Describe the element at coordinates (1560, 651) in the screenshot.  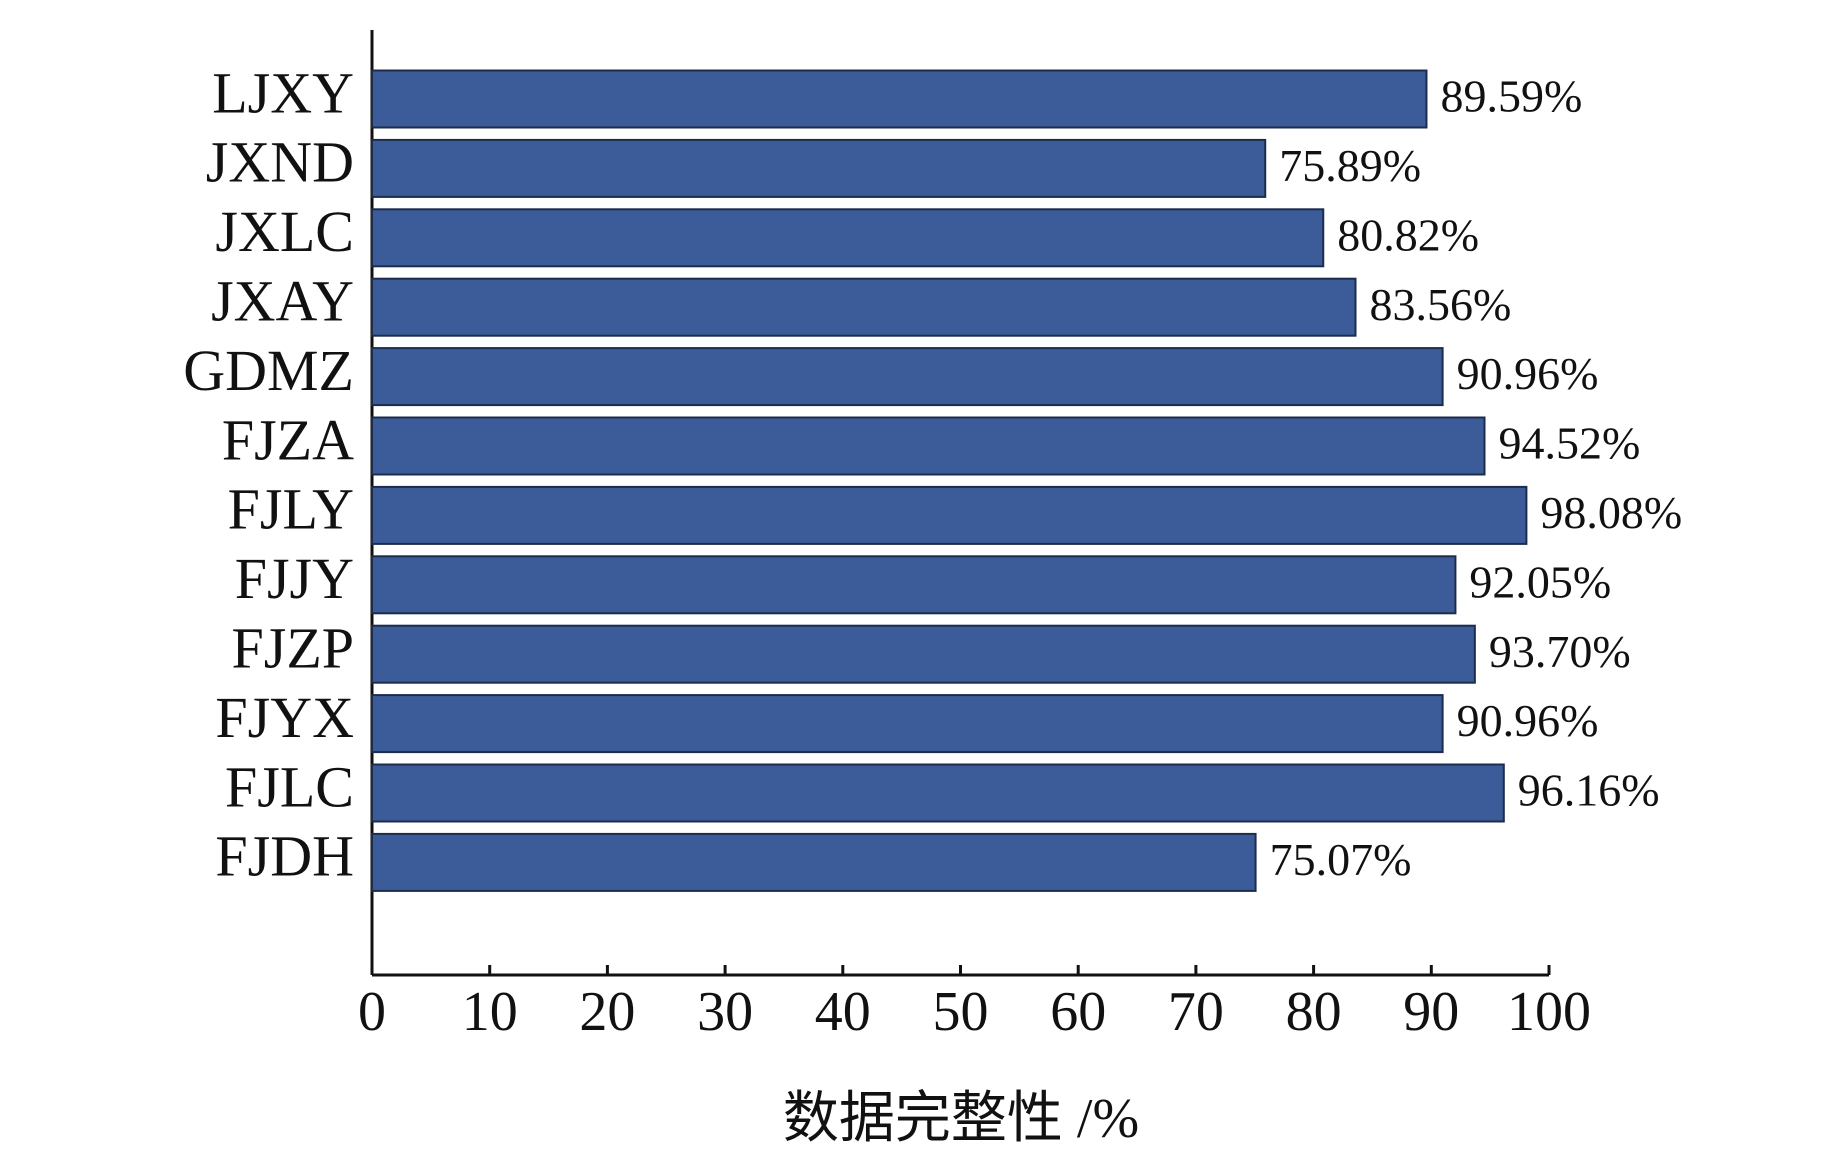
I see `value-label: 93.70%` at that location.